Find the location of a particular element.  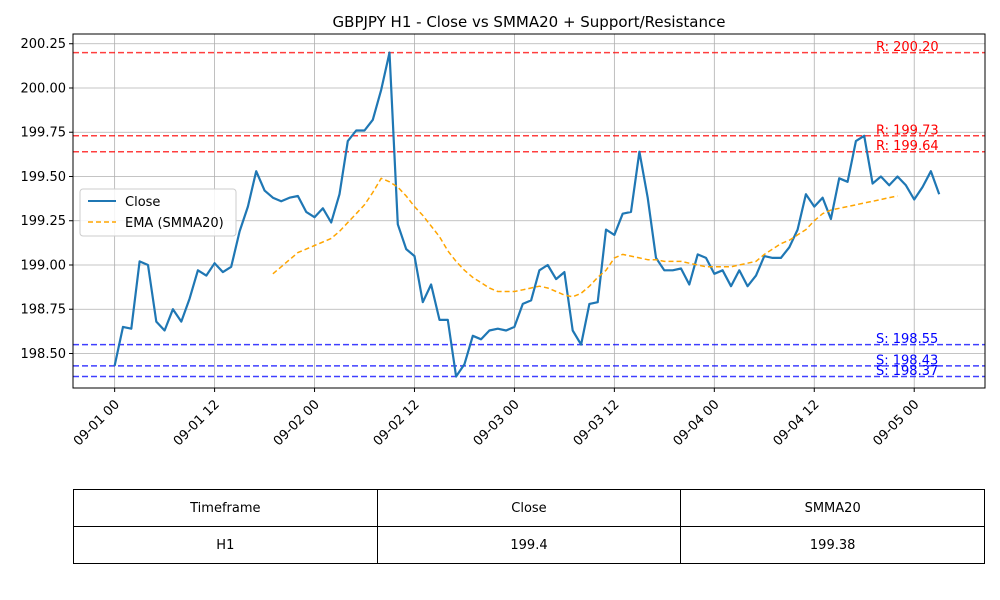

header-smma20: SMMA20 is located at coordinates (832, 508).